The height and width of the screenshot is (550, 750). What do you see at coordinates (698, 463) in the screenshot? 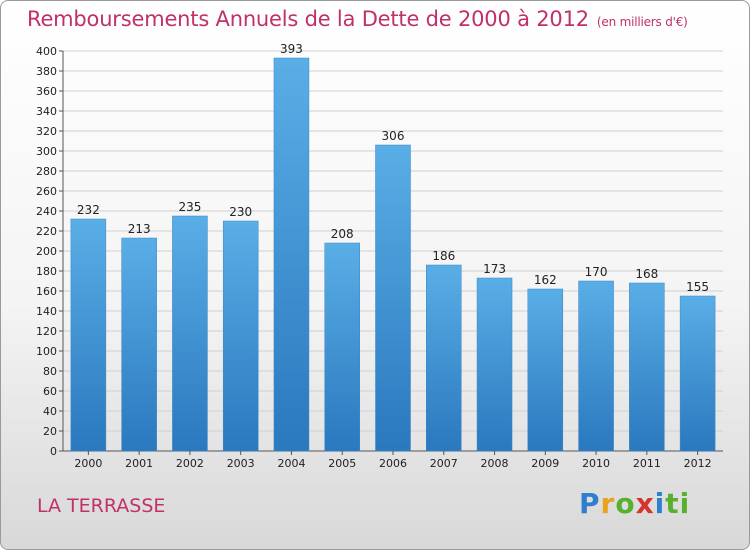
I see `x-tick-label: 2012` at bounding box center [698, 463].